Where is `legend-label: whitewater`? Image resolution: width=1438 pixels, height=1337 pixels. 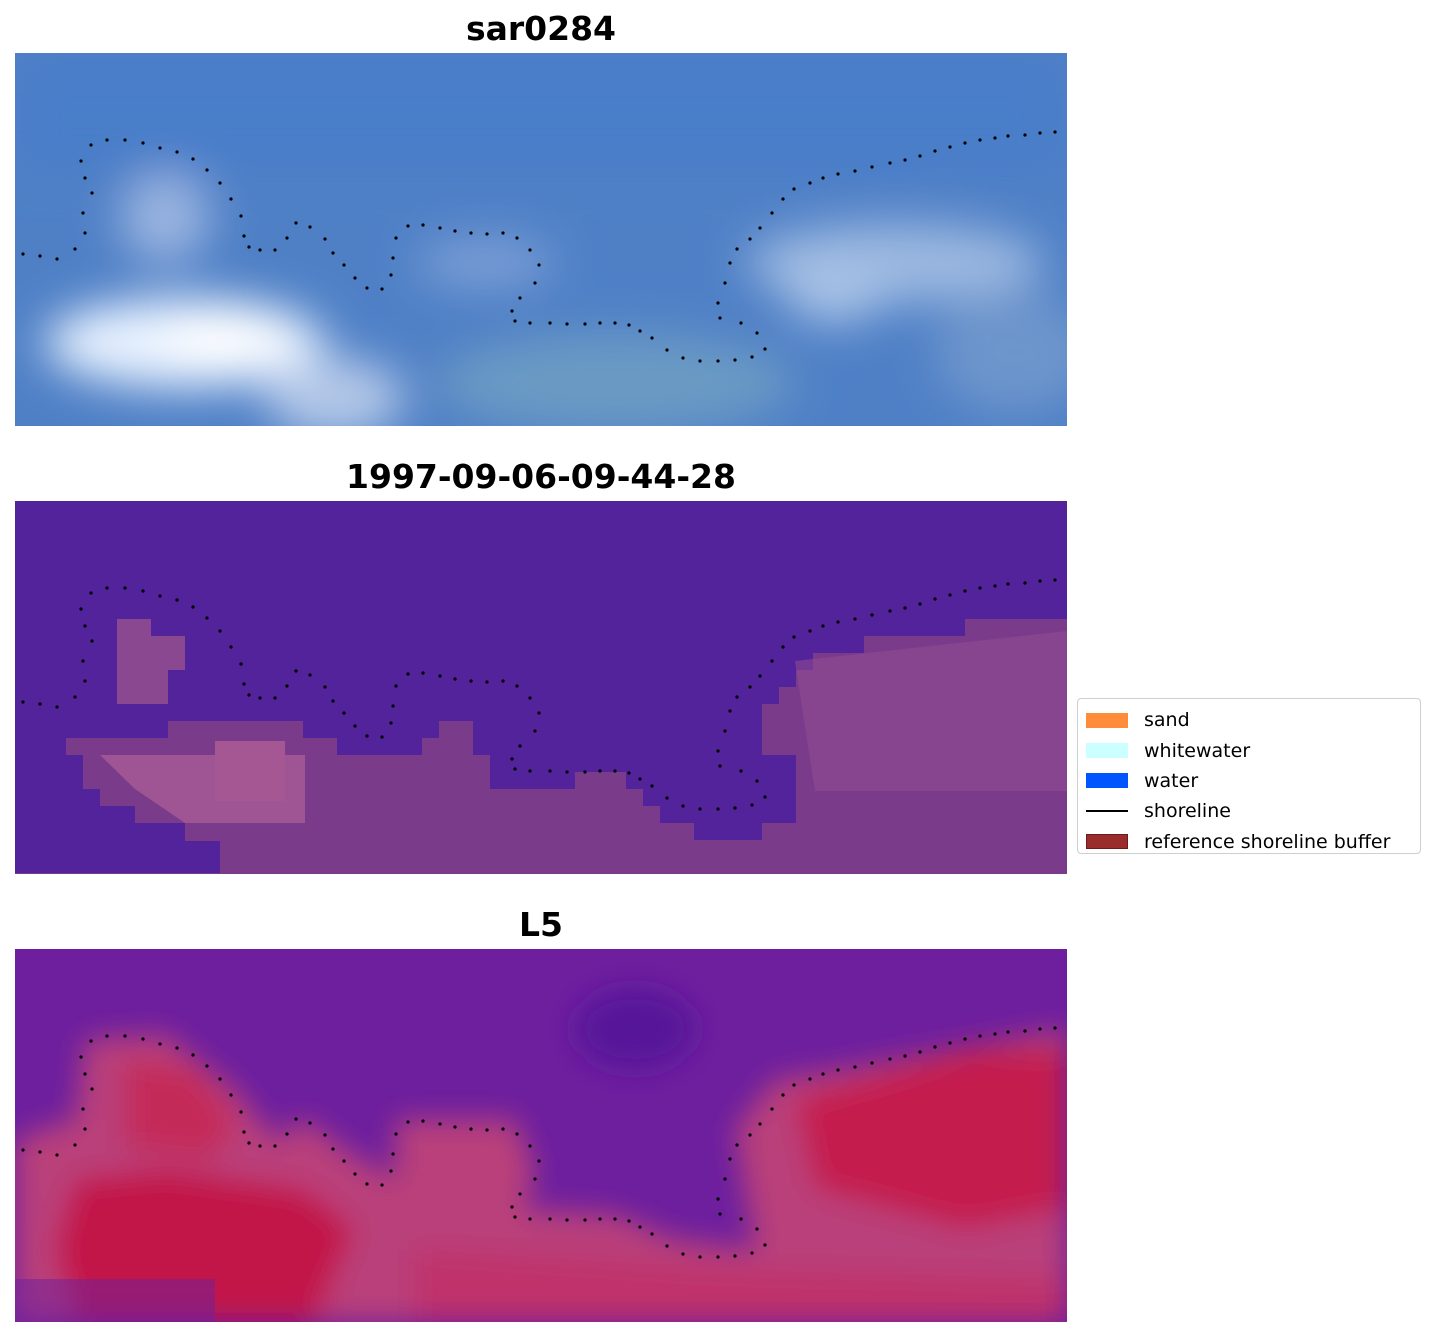 legend-label: whitewater is located at coordinates (1197, 750).